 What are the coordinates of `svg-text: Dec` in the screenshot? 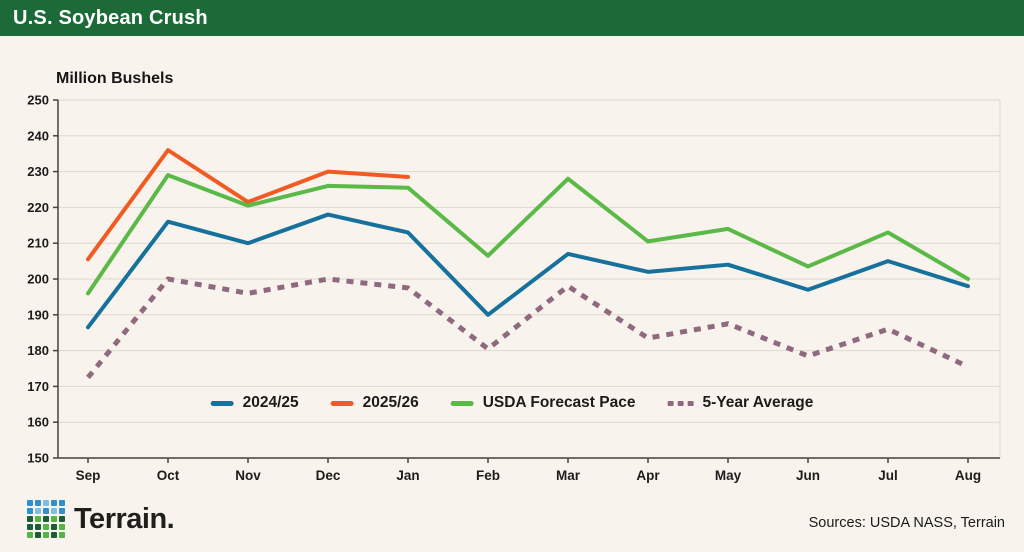 It's located at (328, 475).